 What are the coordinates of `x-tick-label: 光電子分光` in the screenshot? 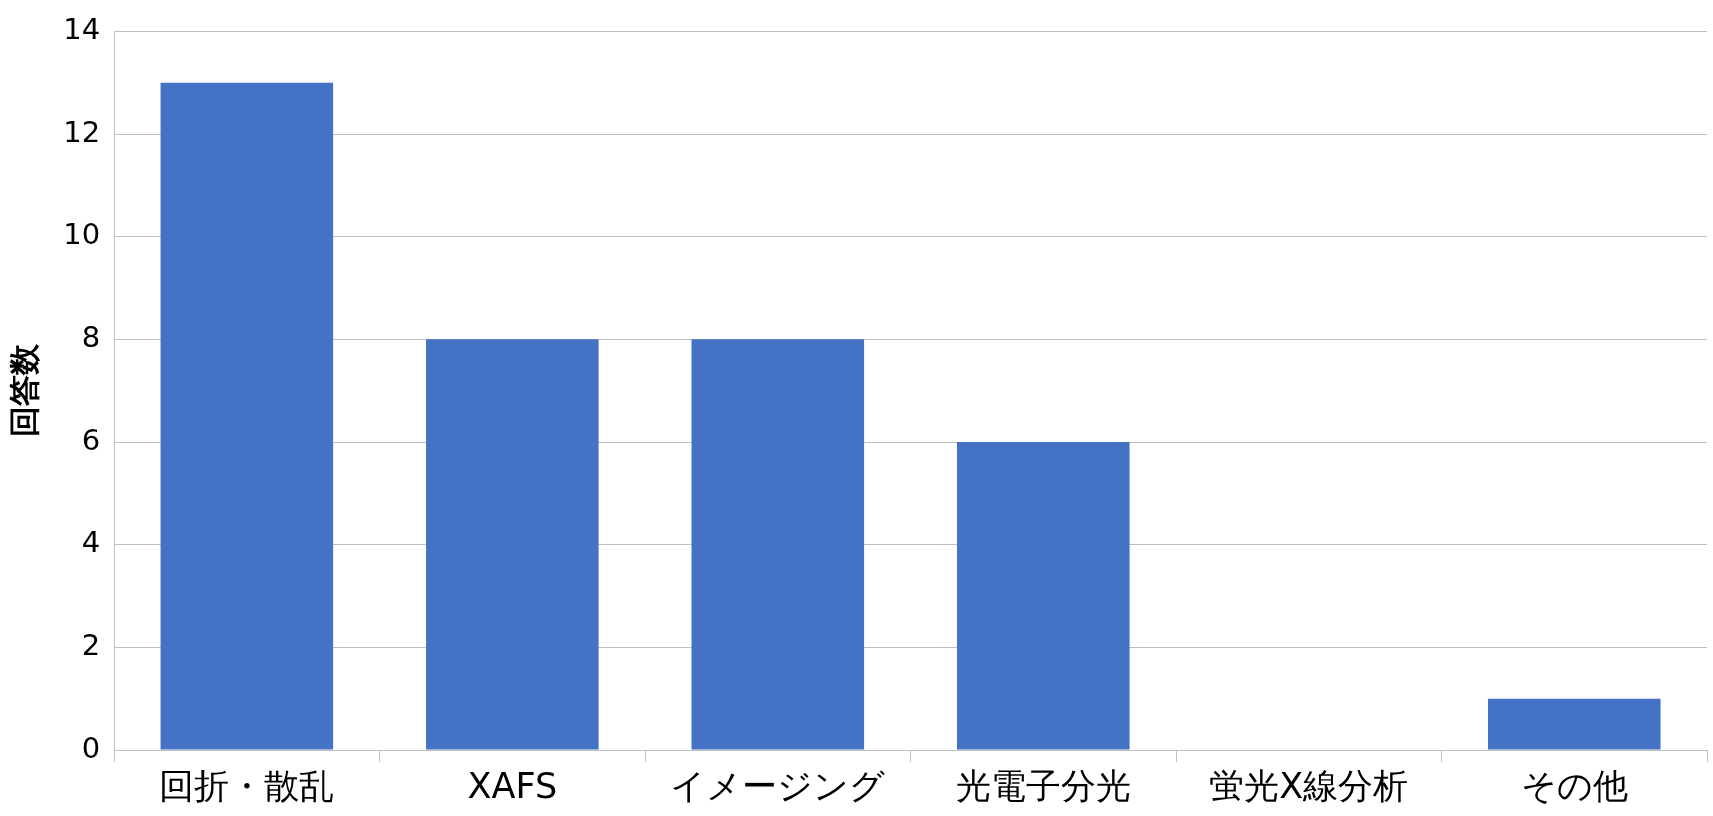 It's located at (1043, 786).